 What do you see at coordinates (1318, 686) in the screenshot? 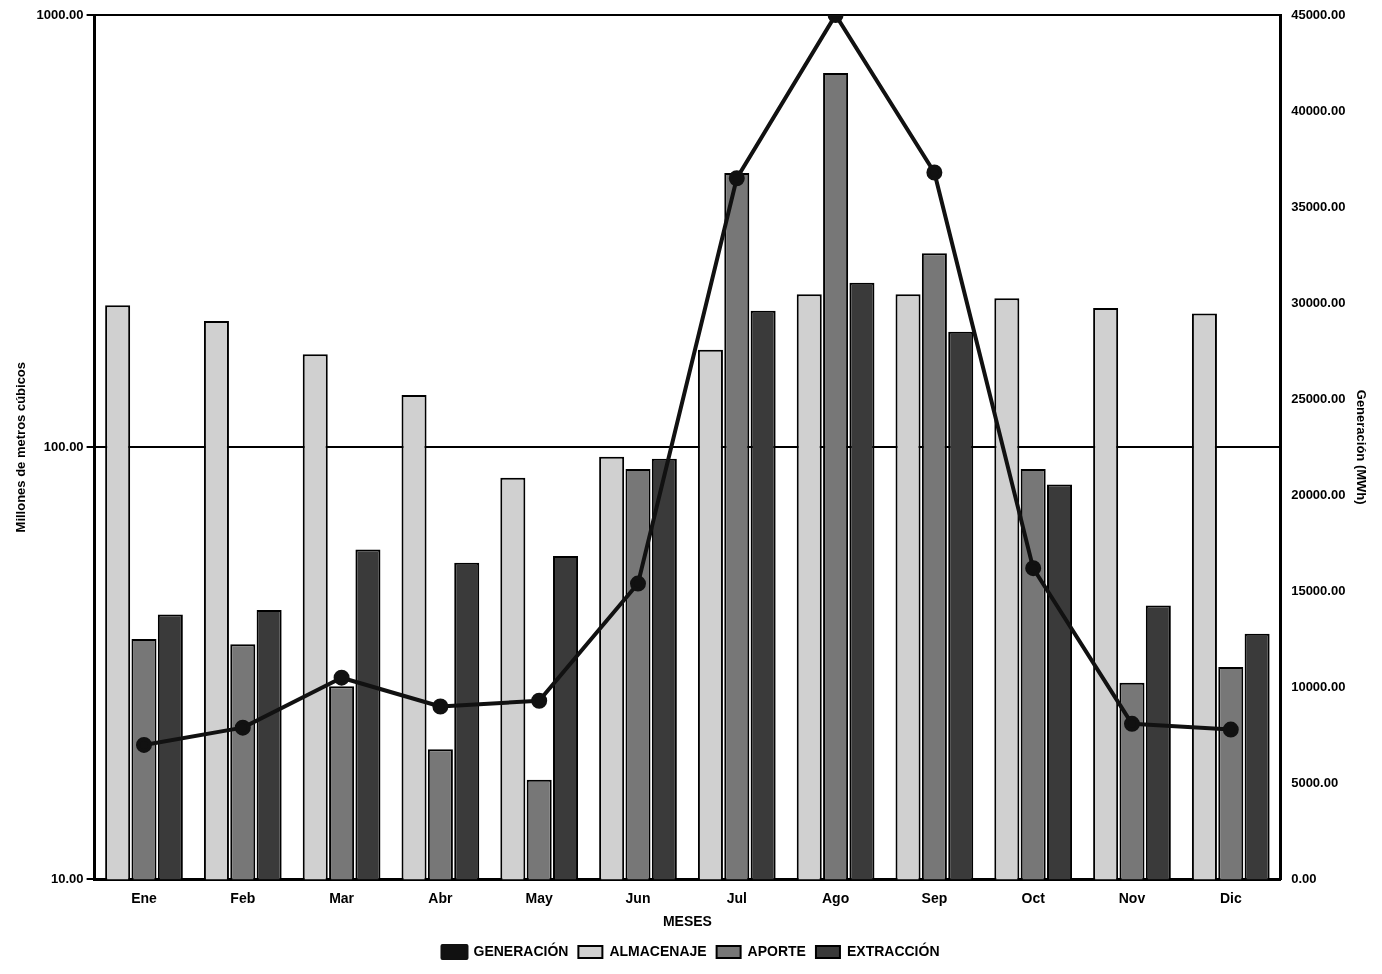
I see `y2-tick-label: 10000.00` at bounding box center [1318, 686].